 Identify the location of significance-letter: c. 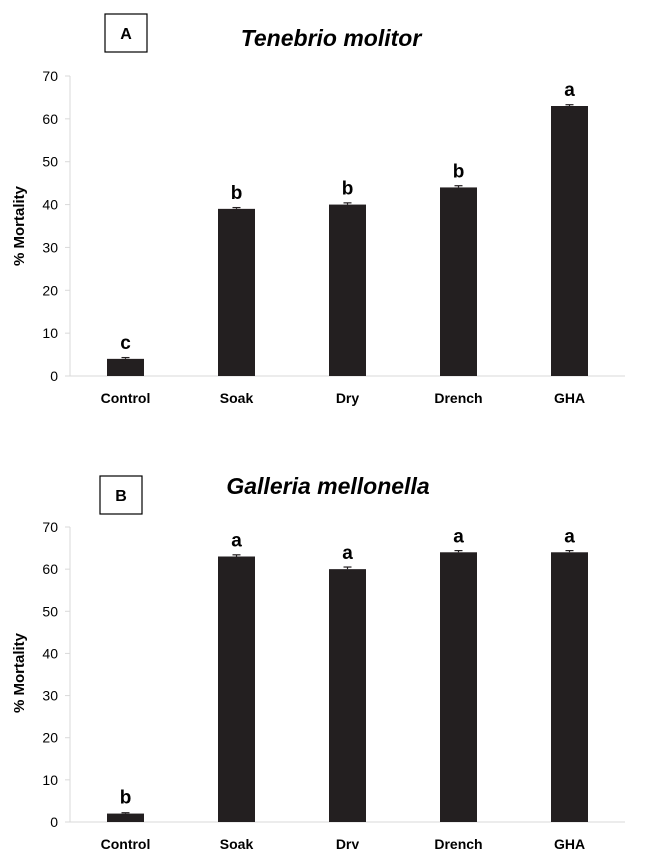
(125, 343).